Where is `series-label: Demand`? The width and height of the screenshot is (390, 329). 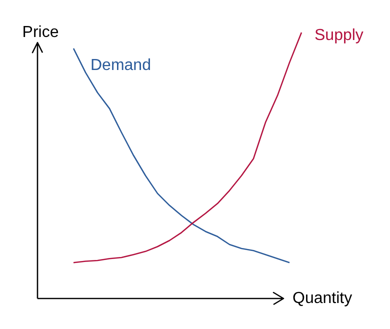
series-label: Demand is located at coordinates (120, 65).